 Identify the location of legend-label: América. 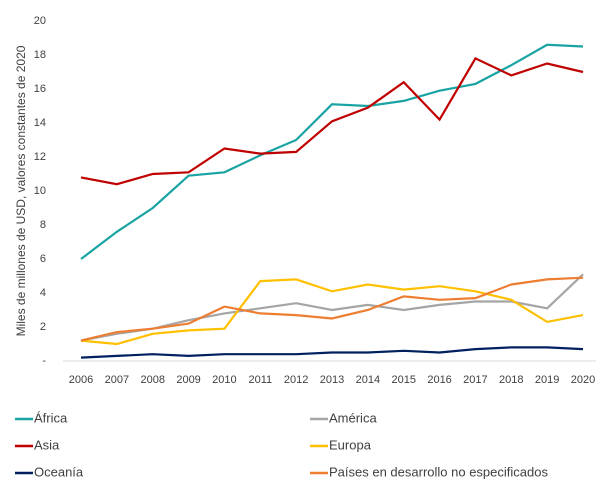
(353, 417).